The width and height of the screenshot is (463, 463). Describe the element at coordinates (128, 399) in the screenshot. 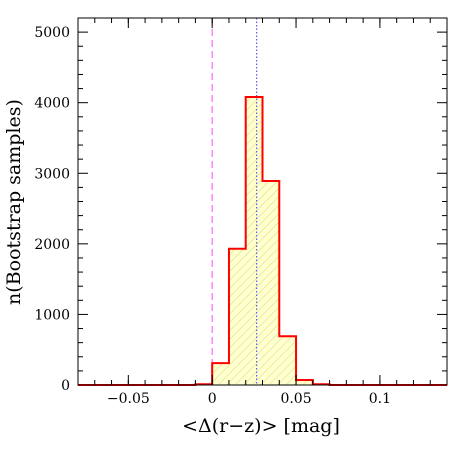

I see `x-tick-label: −0.05` at that location.